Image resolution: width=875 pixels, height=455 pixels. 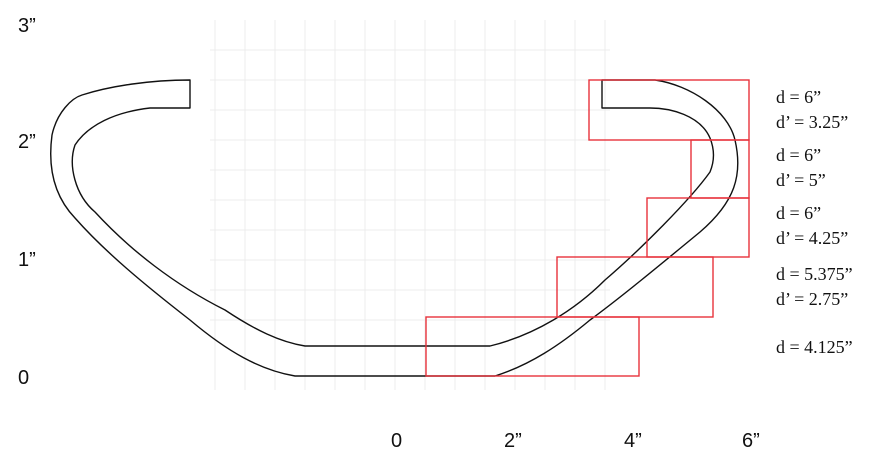 I want to click on annotation-2-dp: d’ = 5”, so click(x=801, y=180).